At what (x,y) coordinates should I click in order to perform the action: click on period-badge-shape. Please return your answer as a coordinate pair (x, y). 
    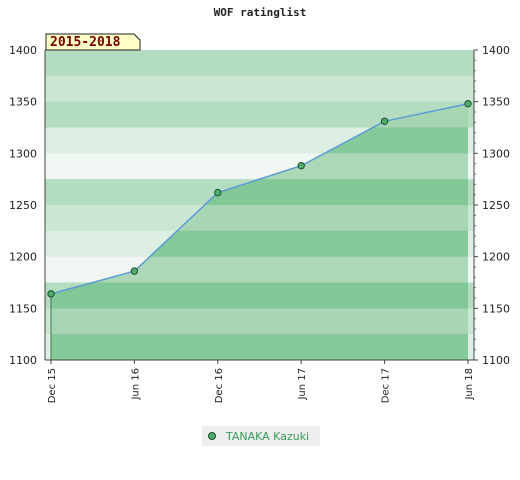
    Looking at the image, I should click on (93, 42).